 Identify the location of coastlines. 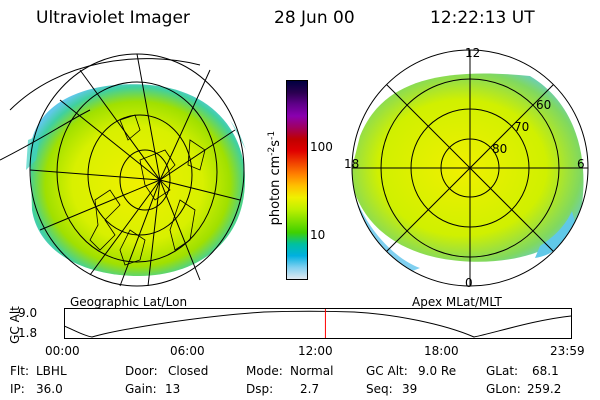
(147, 190).